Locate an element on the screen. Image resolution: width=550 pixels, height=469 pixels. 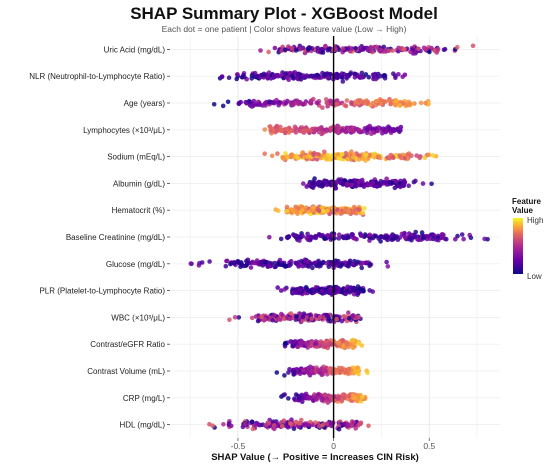
color-legend: Feature Value High Low is located at coordinates (527, 239).